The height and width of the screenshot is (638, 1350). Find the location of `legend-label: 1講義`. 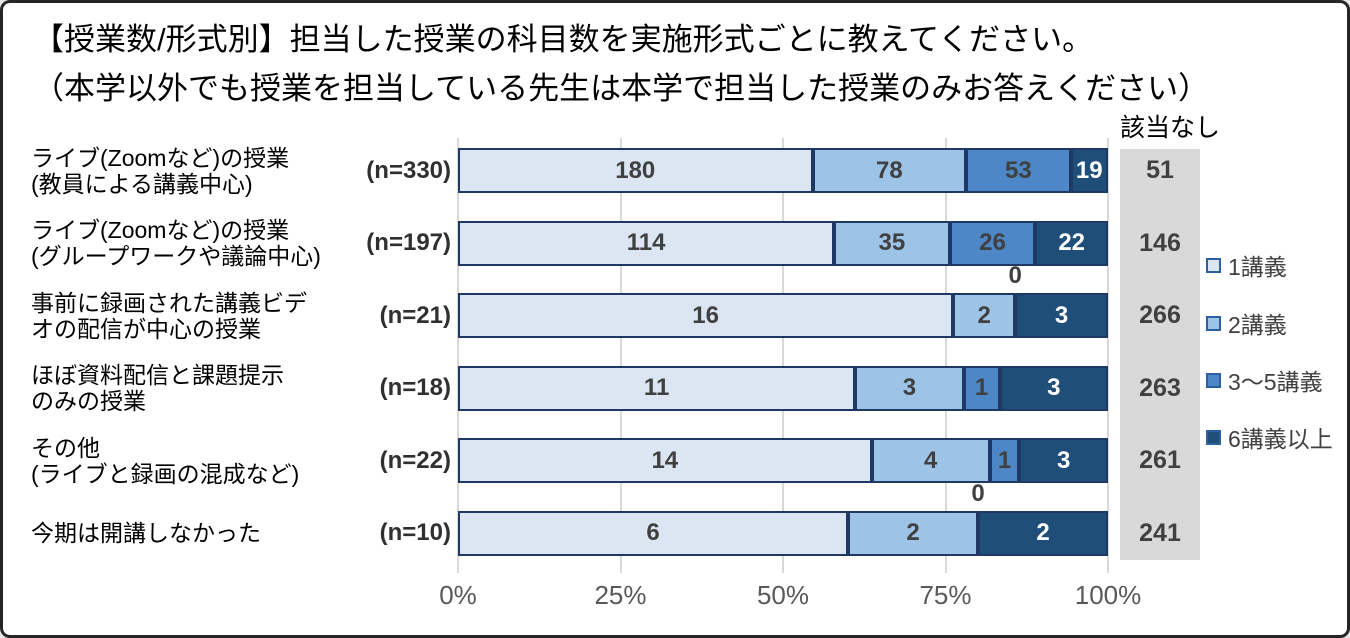

legend-label: 1講義 is located at coordinates (1257, 267).